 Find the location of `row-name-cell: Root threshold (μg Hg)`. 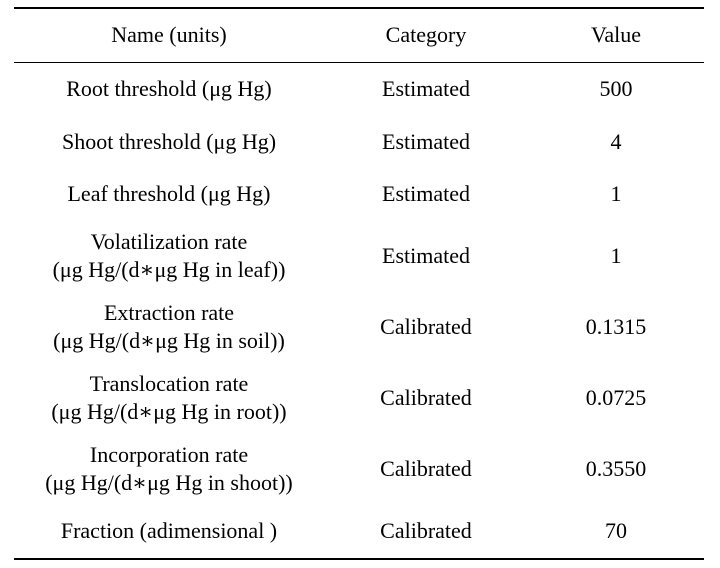

row-name-cell: Root threshold (μg Hg) is located at coordinates (169, 89).